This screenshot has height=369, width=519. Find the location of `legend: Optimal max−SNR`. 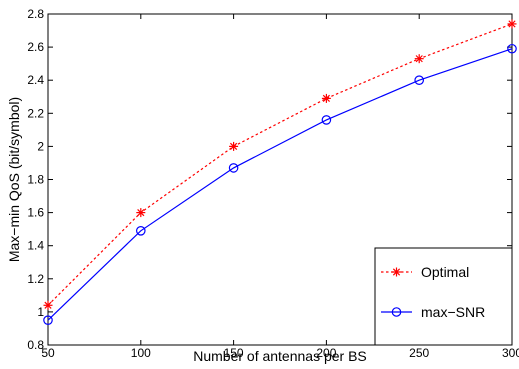

legend: Optimal max−SNR is located at coordinates (443, 296).